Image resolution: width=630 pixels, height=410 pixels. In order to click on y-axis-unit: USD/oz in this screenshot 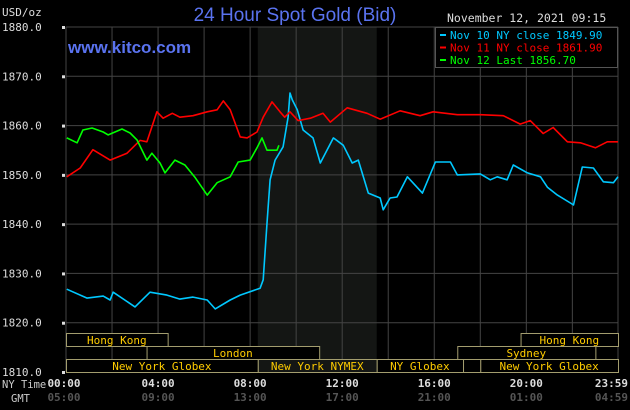, I will do `click(22, 12)`.